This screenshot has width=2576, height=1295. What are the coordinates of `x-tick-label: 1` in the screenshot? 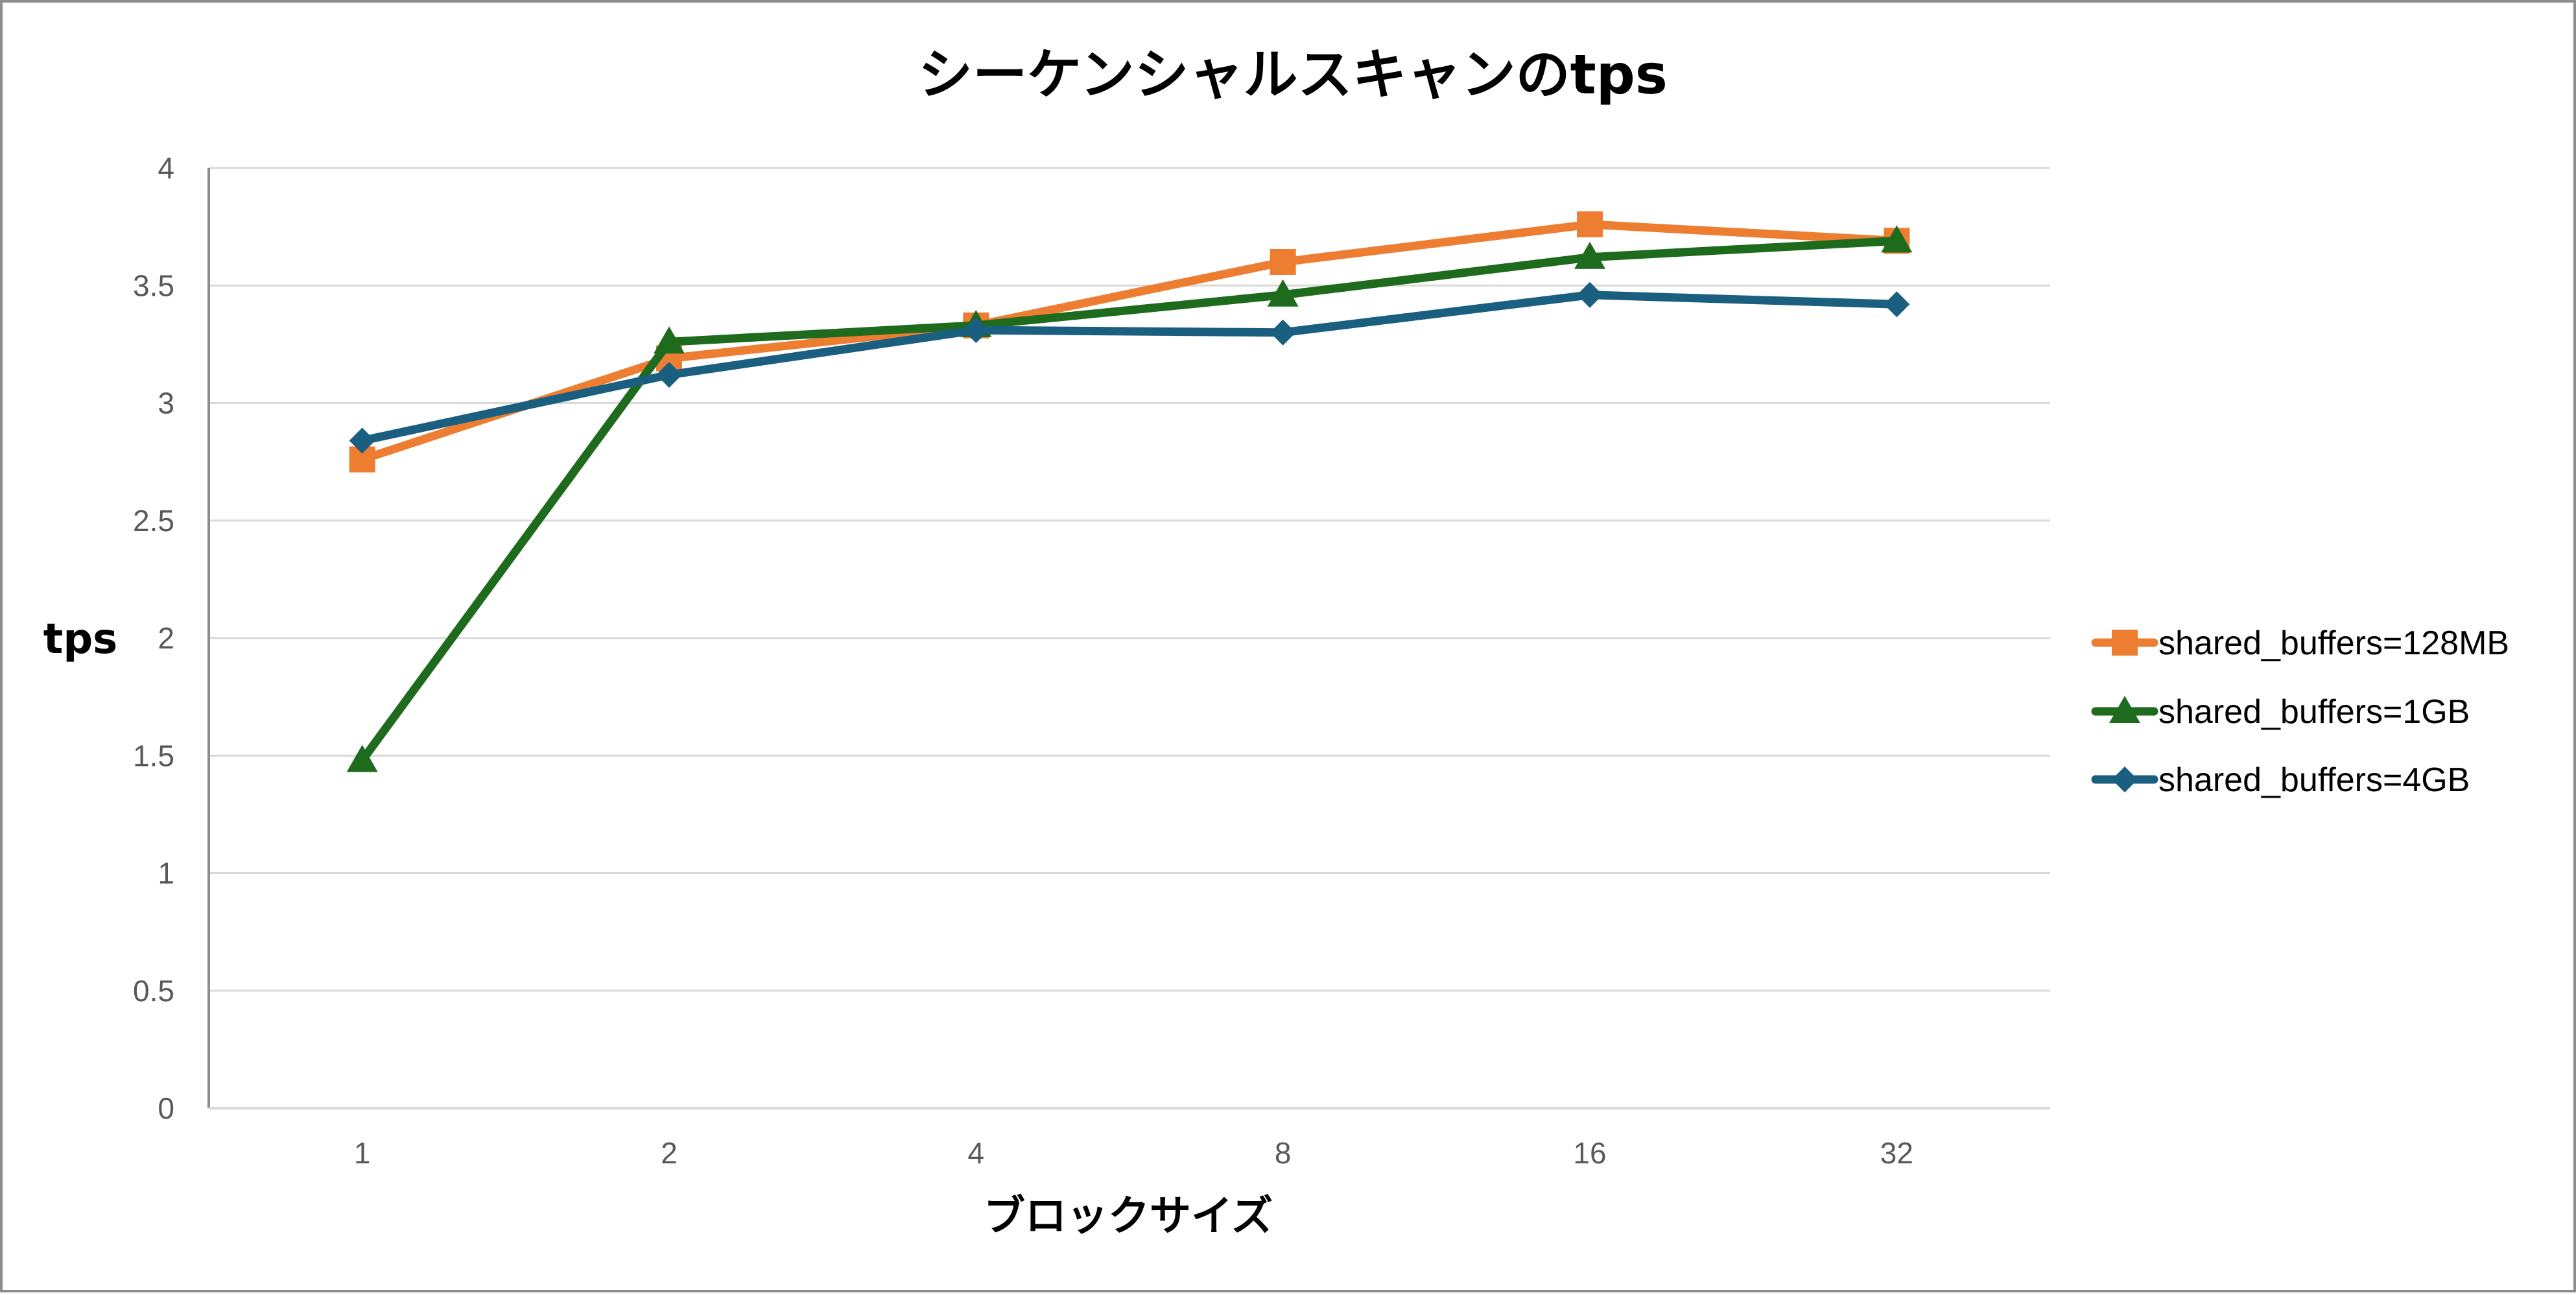 It's located at (362, 1153).